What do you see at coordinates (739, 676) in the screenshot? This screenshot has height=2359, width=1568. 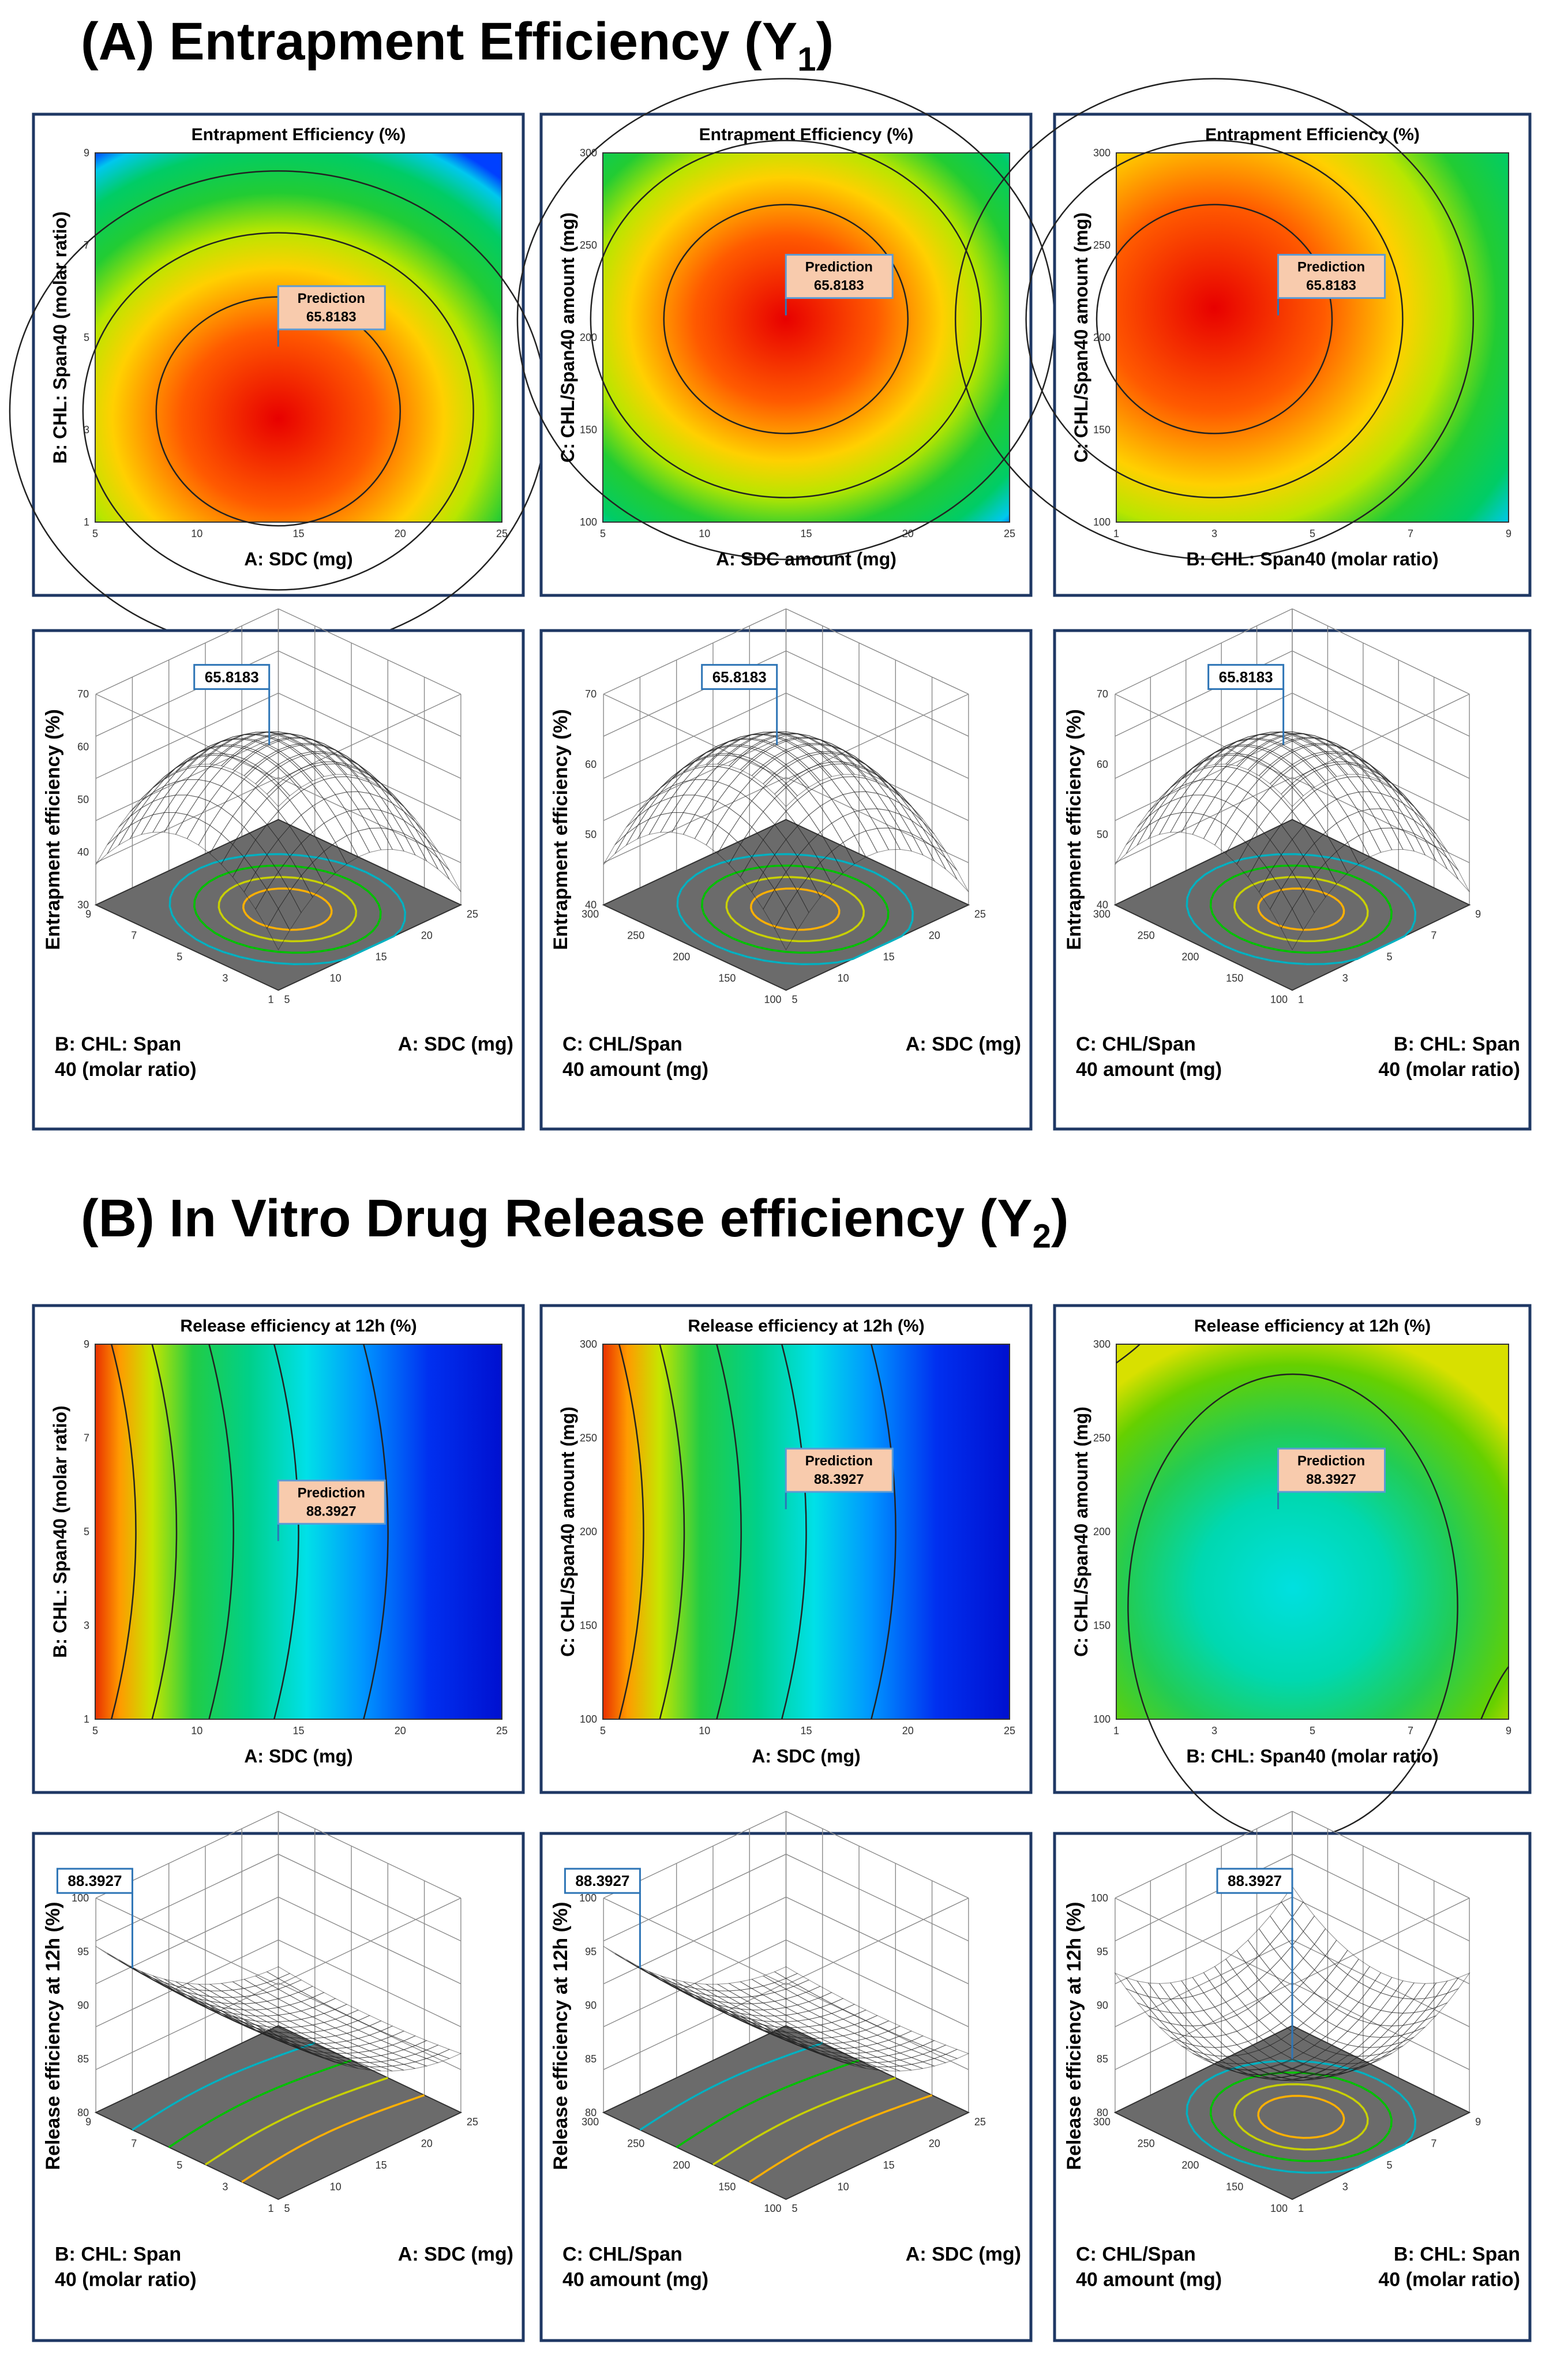 I see `flag-value: 65.8183` at bounding box center [739, 676].